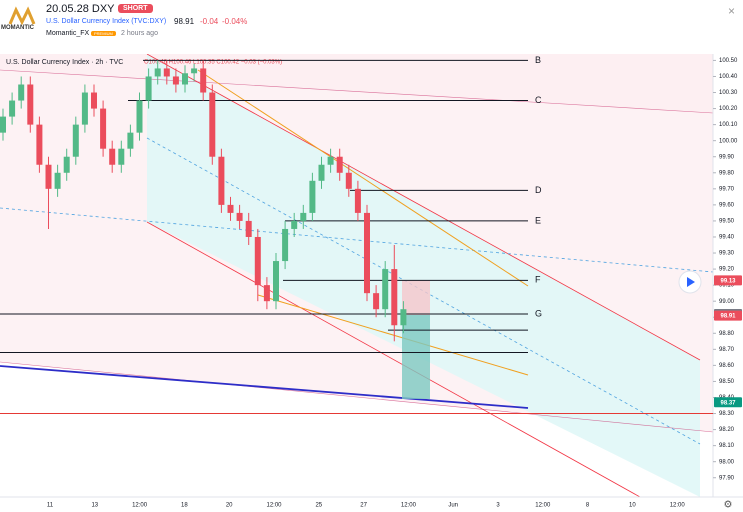 The image size is (743, 512). I want to click on price-tag-label: 99.13, so click(728, 281).